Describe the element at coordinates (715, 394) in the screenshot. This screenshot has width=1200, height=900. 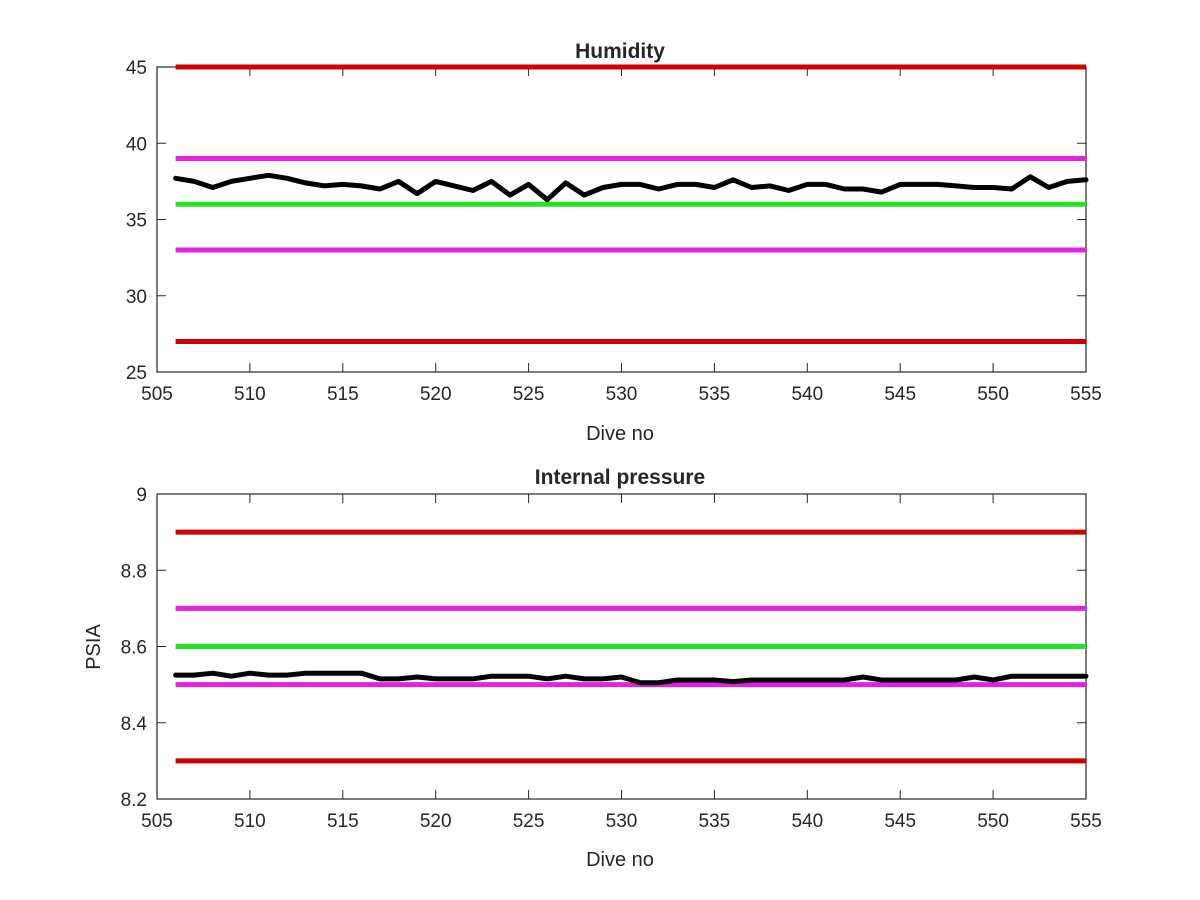
I see `humidity-x-tick-label: 535` at that location.